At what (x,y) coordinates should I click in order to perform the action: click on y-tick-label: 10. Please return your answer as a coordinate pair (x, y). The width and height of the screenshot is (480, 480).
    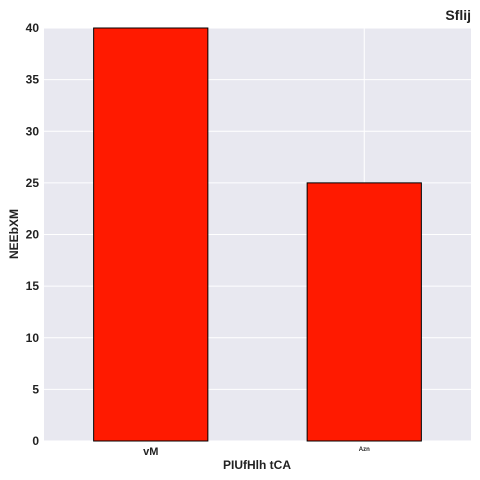
    Looking at the image, I should click on (33, 338).